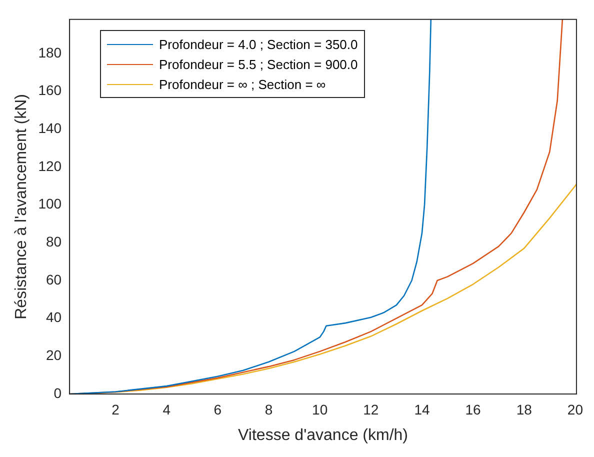  Describe the element at coordinates (371, 409) in the screenshot. I see `x-tick-label: 12` at that location.